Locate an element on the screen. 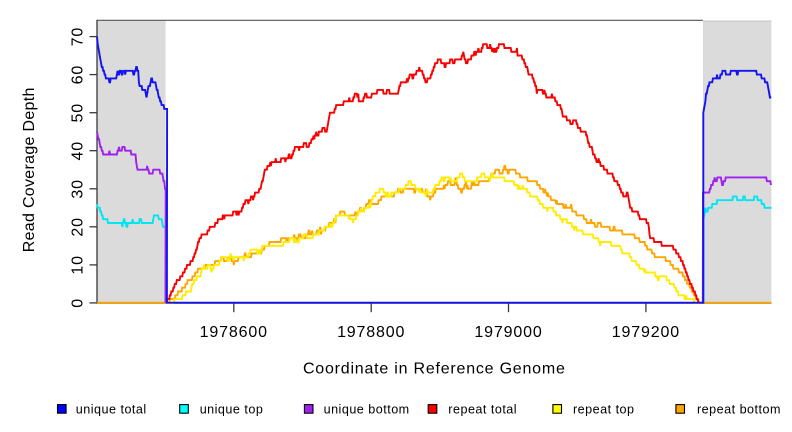 The height and width of the screenshot is (432, 792). svg-text: unique total is located at coordinates (111, 410).